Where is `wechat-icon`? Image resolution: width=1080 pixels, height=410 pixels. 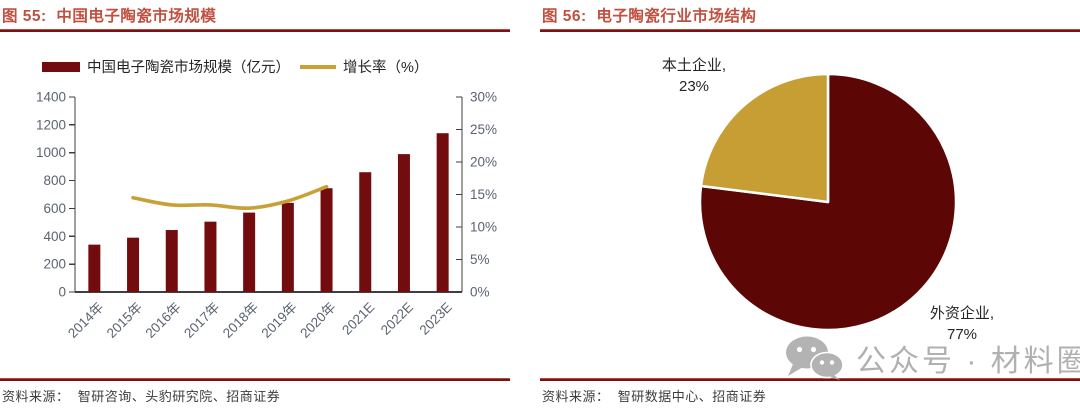 wechat-icon is located at coordinates (815, 358).